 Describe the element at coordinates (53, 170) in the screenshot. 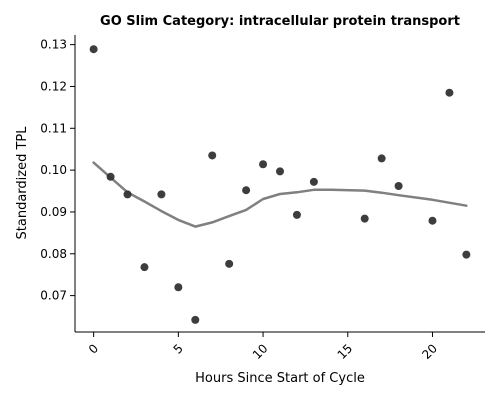

I see `y-tick-label: 0.10` at that location.